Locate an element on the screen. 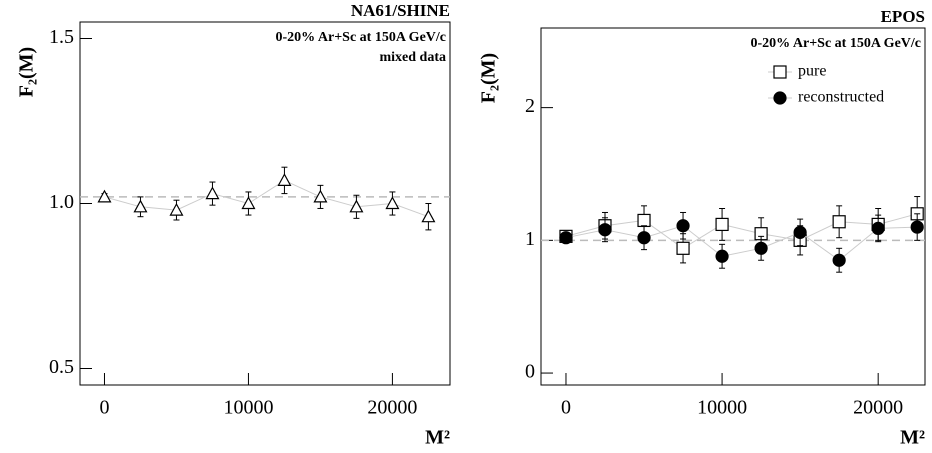 Image resolution: width=932 pixels, height=453 pixels. y-tick-label: 1.5 is located at coordinates (61, 37).